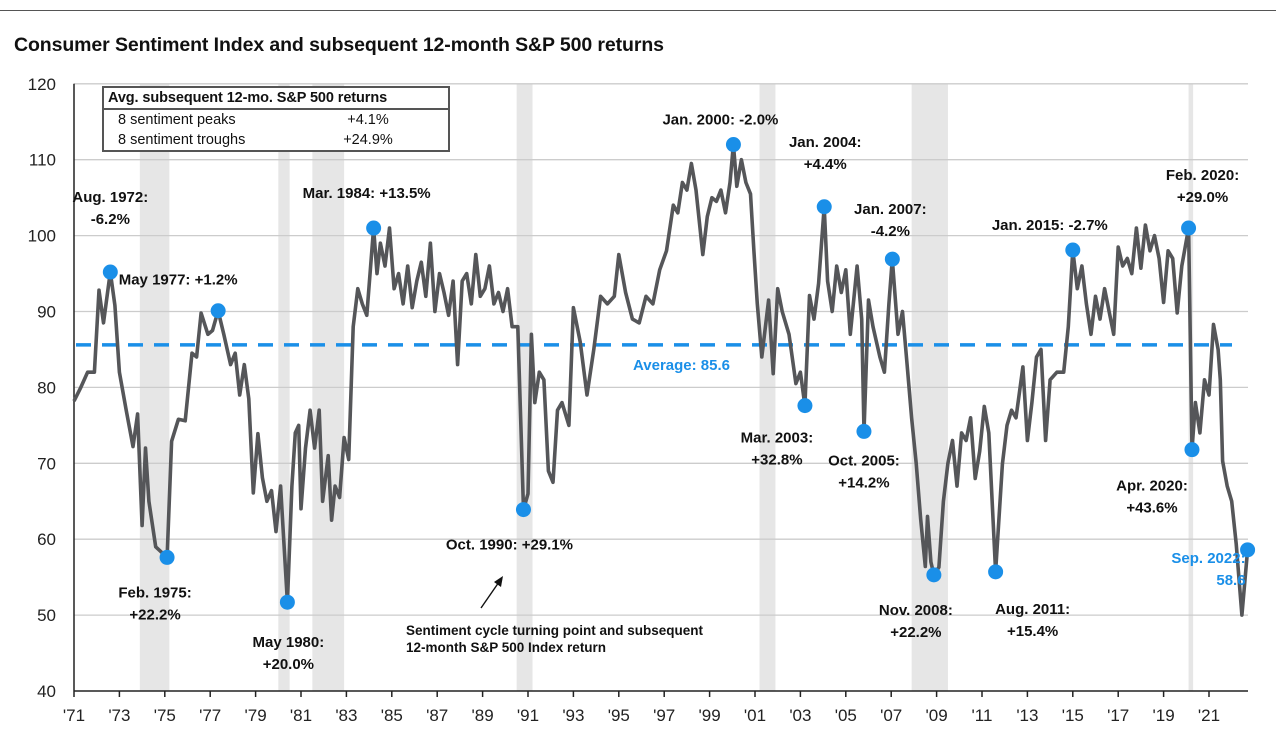  What do you see at coordinates (301, 715) in the screenshot?
I see `x-tick-label: '81` at bounding box center [301, 715].